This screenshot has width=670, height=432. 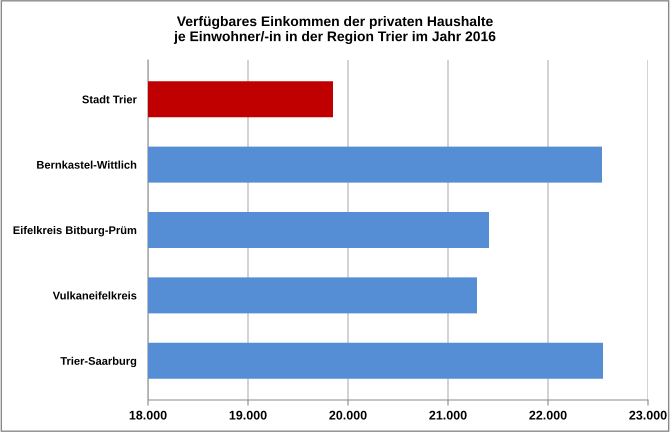 I want to click on y-tick-label: Eifelkreis Bitburg-Prüm, so click(x=75, y=231).